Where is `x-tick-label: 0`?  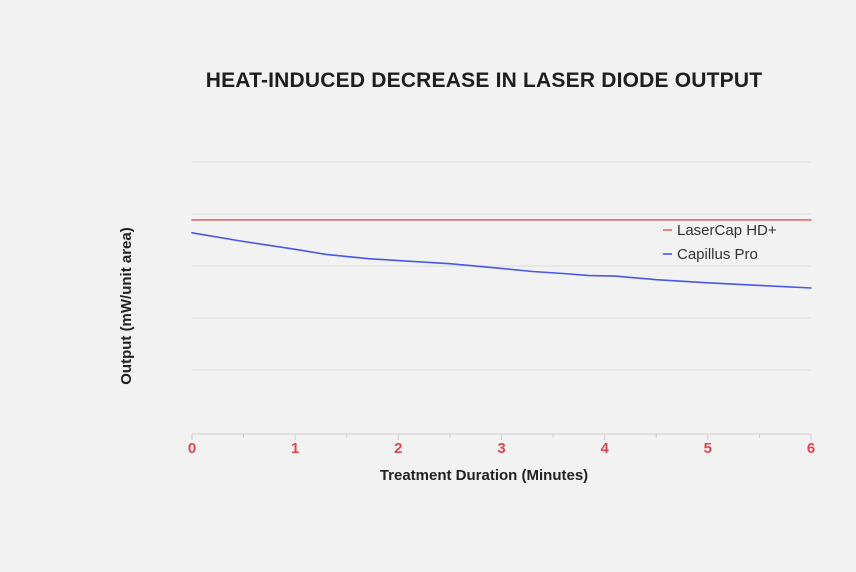
x-tick-label: 0 is located at coordinates (192, 448).